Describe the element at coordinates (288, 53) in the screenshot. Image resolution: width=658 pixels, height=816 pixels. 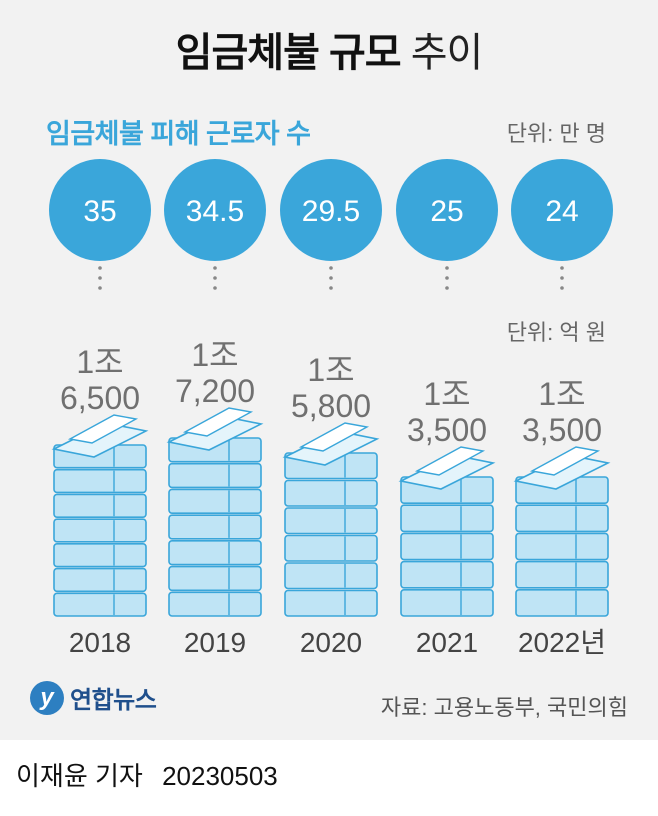
I see `title-bold: 임금체불 규모` at that location.